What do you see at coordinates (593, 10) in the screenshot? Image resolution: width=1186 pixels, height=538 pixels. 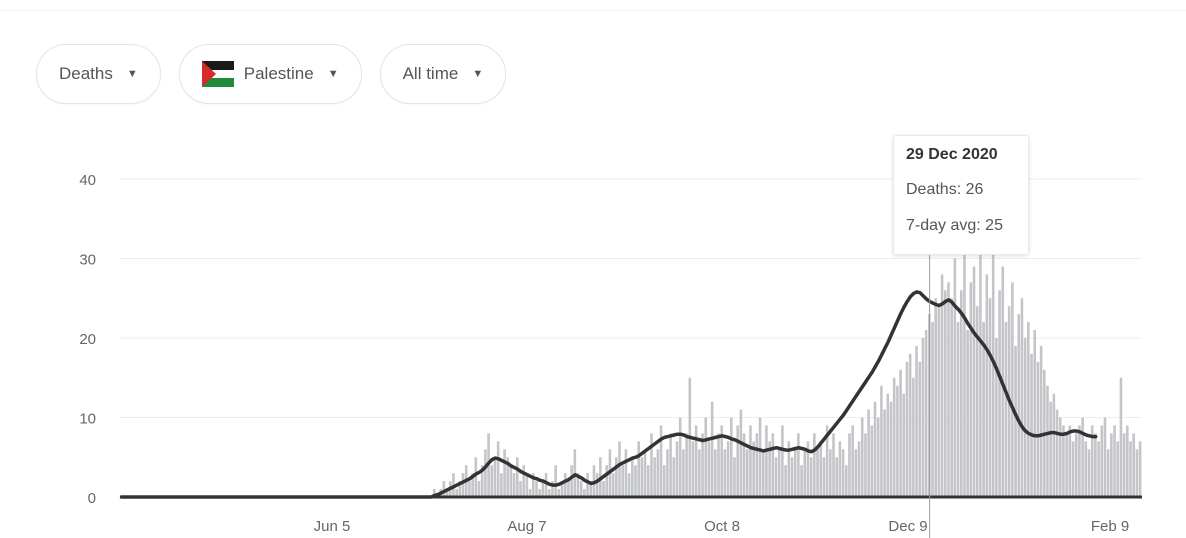 I see `top-divider` at bounding box center [593, 10].